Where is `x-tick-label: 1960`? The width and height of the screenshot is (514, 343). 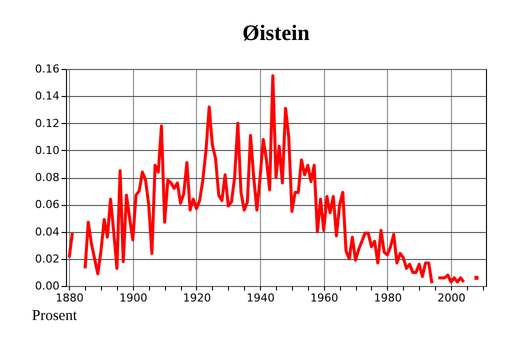 x-tick-label: 1960 is located at coordinates (324, 298).